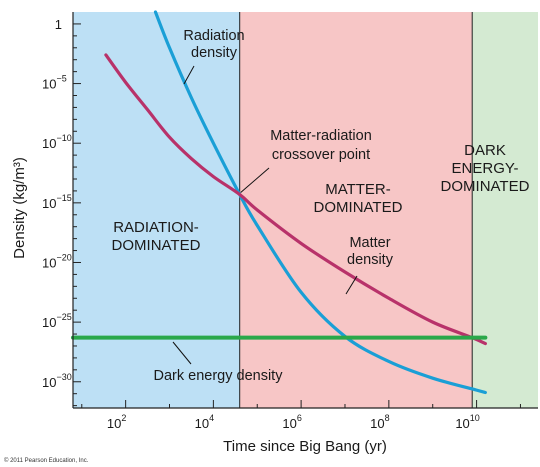 The width and height of the screenshot is (540, 467). What do you see at coordinates (214, 53) in the screenshot?
I see `radiation-density-label-line: density` at bounding box center [214, 53].